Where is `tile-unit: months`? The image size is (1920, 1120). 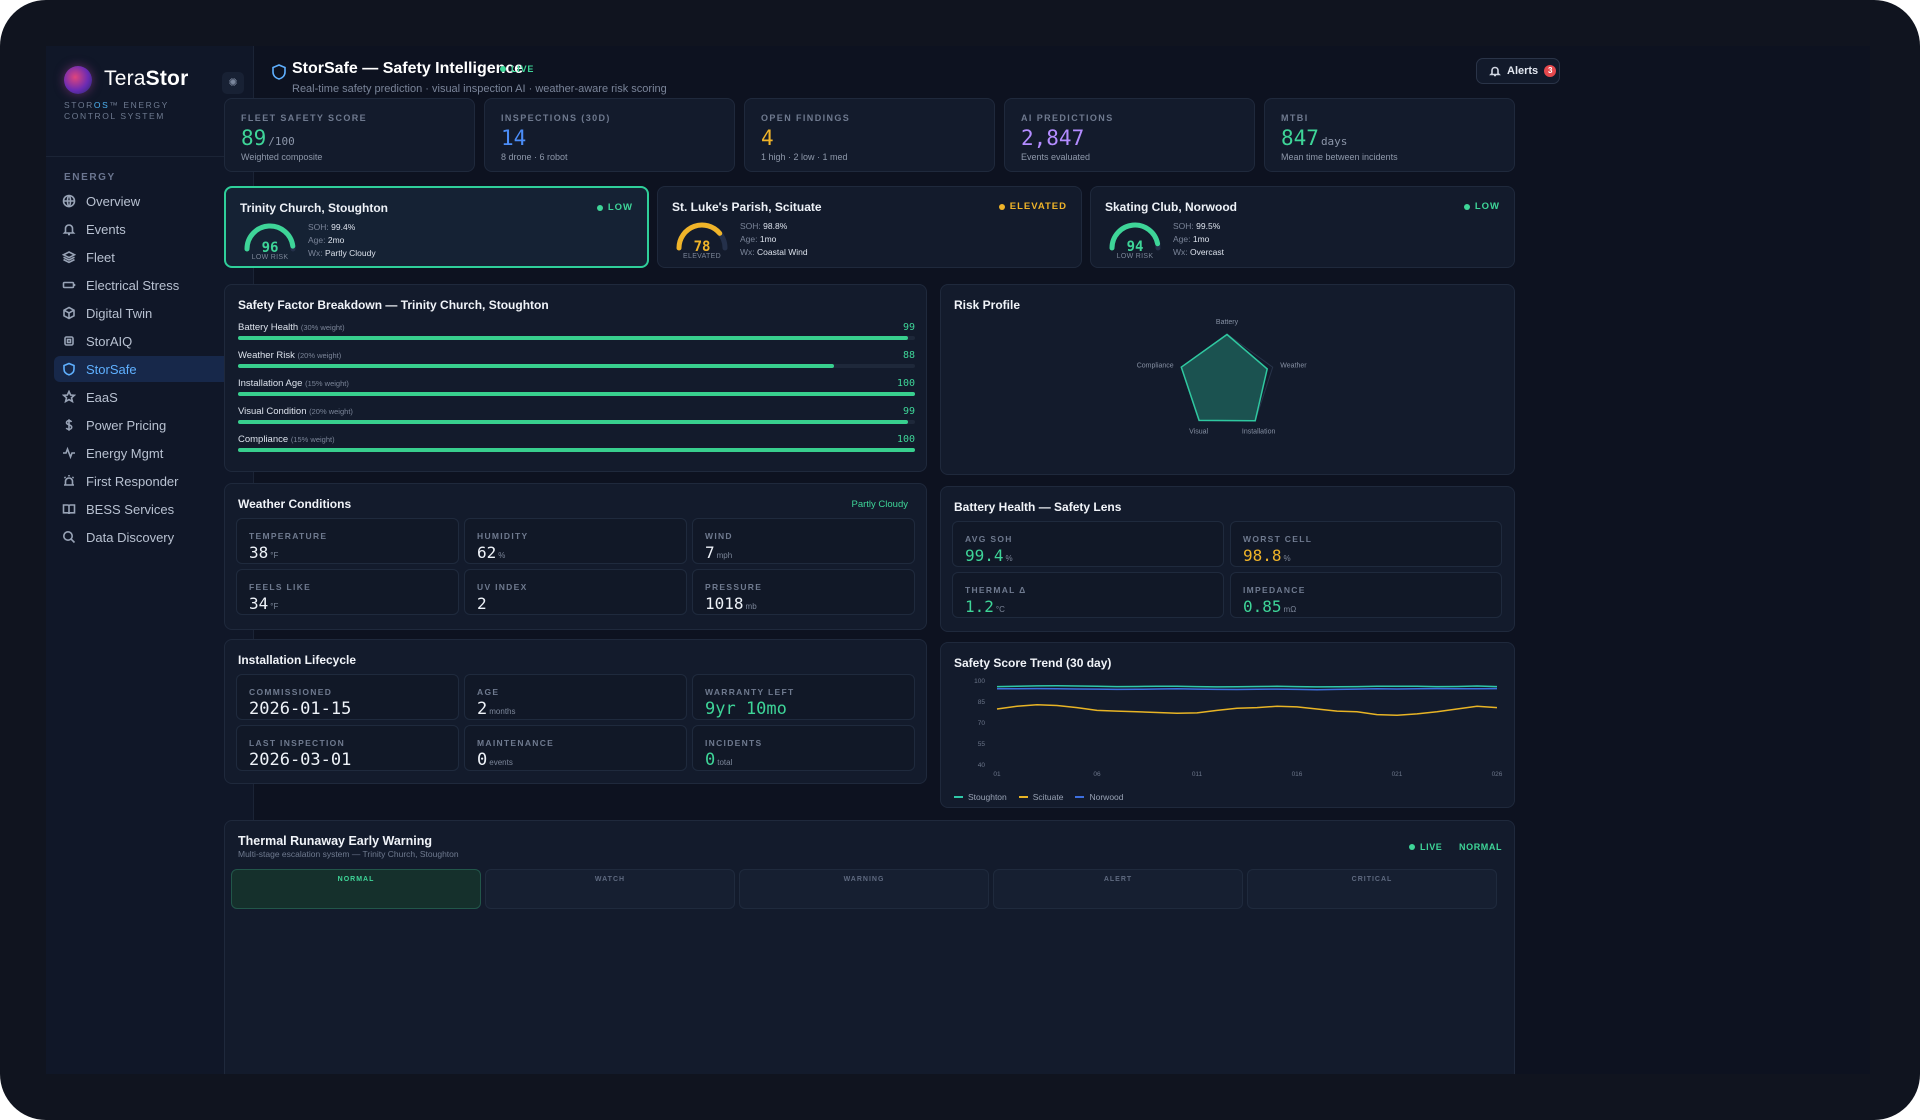
tile-unit: months is located at coordinates (502, 711).